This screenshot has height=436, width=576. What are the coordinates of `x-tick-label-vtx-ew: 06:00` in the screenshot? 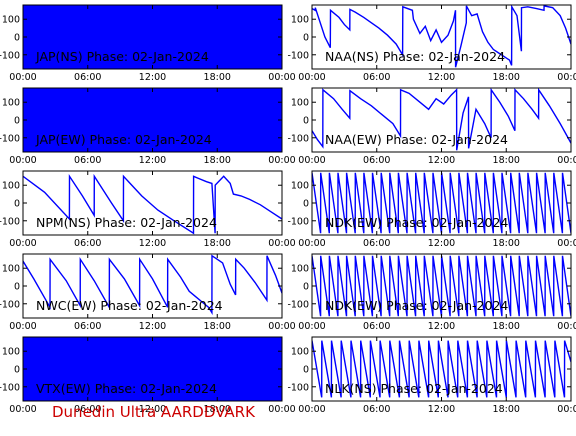 It's located at (87, 409).